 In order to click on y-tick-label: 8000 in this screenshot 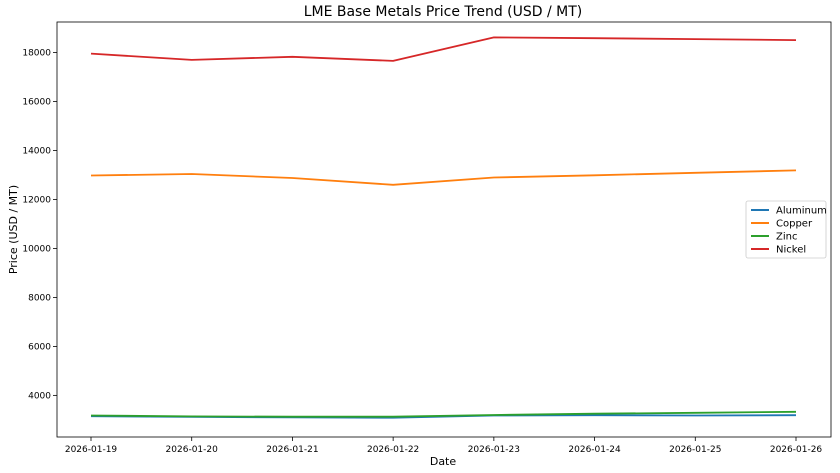, I will do `click(39, 298)`.